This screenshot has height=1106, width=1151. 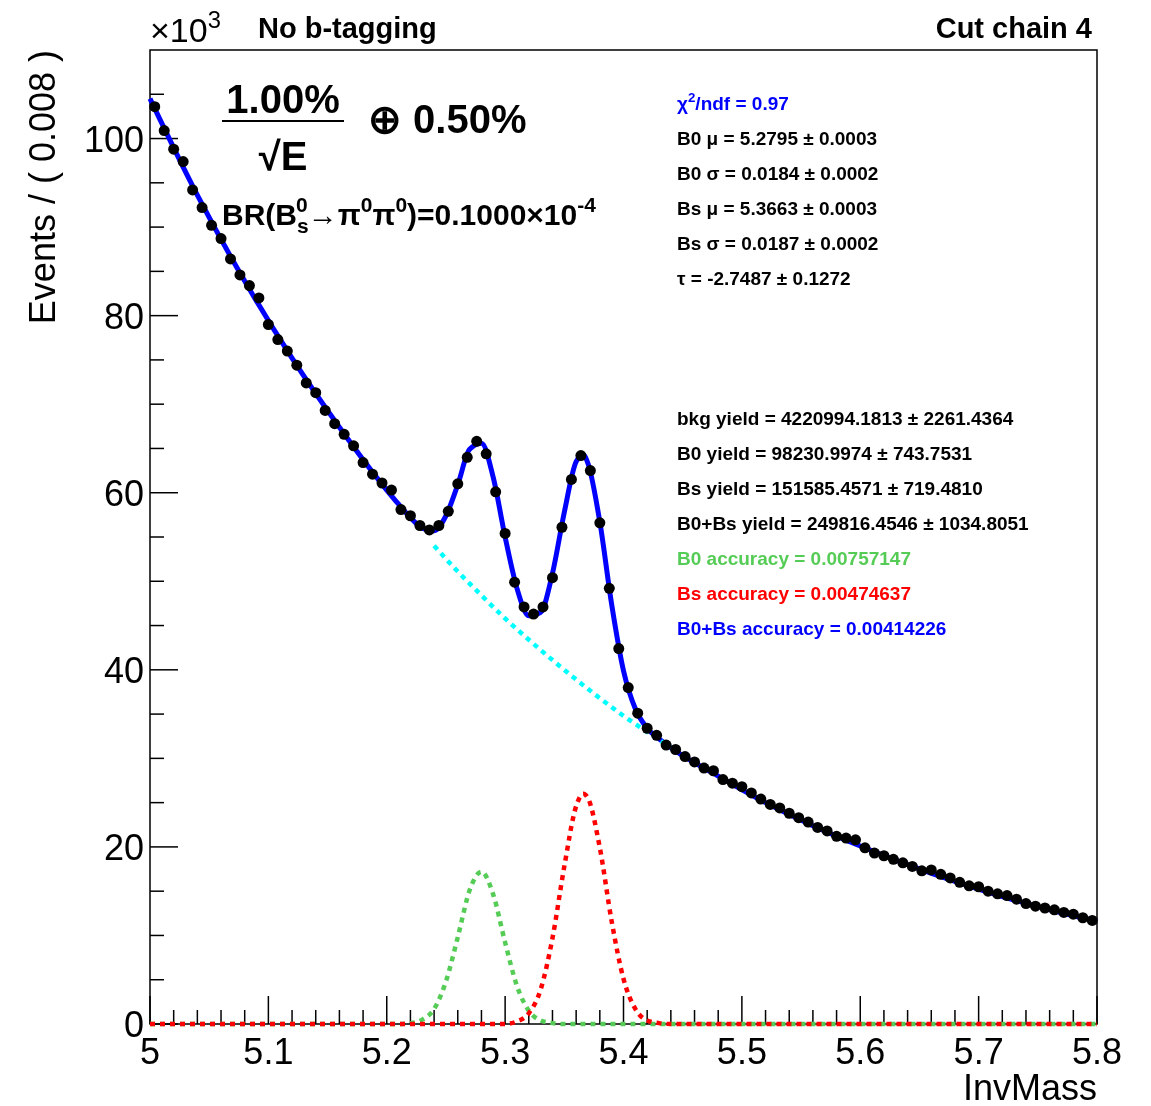 I want to click on annotation: B0 μ = 5.2795 ± 0.0003, so click(x=777, y=138).